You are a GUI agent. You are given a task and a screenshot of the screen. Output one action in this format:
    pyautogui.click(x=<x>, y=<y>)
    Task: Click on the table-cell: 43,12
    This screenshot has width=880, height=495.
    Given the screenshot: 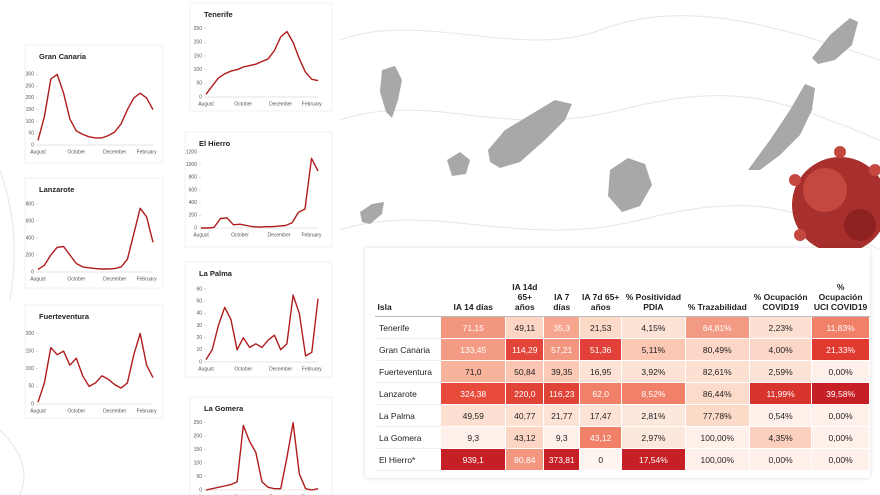 What is the action you would take?
    pyautogui.click(x=601, y=437)
    